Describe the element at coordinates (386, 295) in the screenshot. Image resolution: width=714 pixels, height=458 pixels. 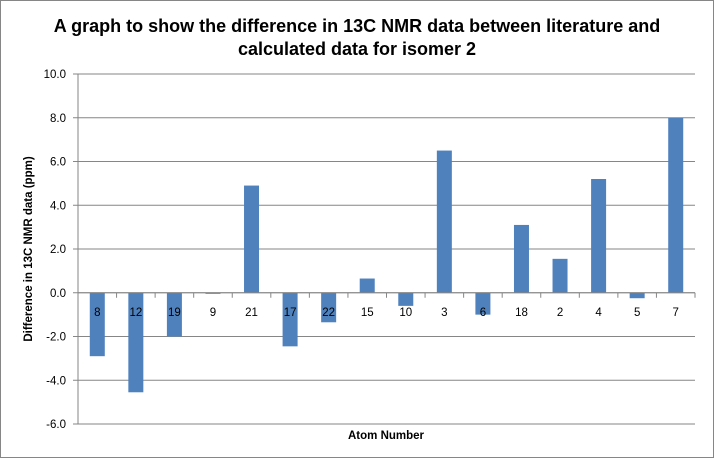
I see `x-axis` at that location.